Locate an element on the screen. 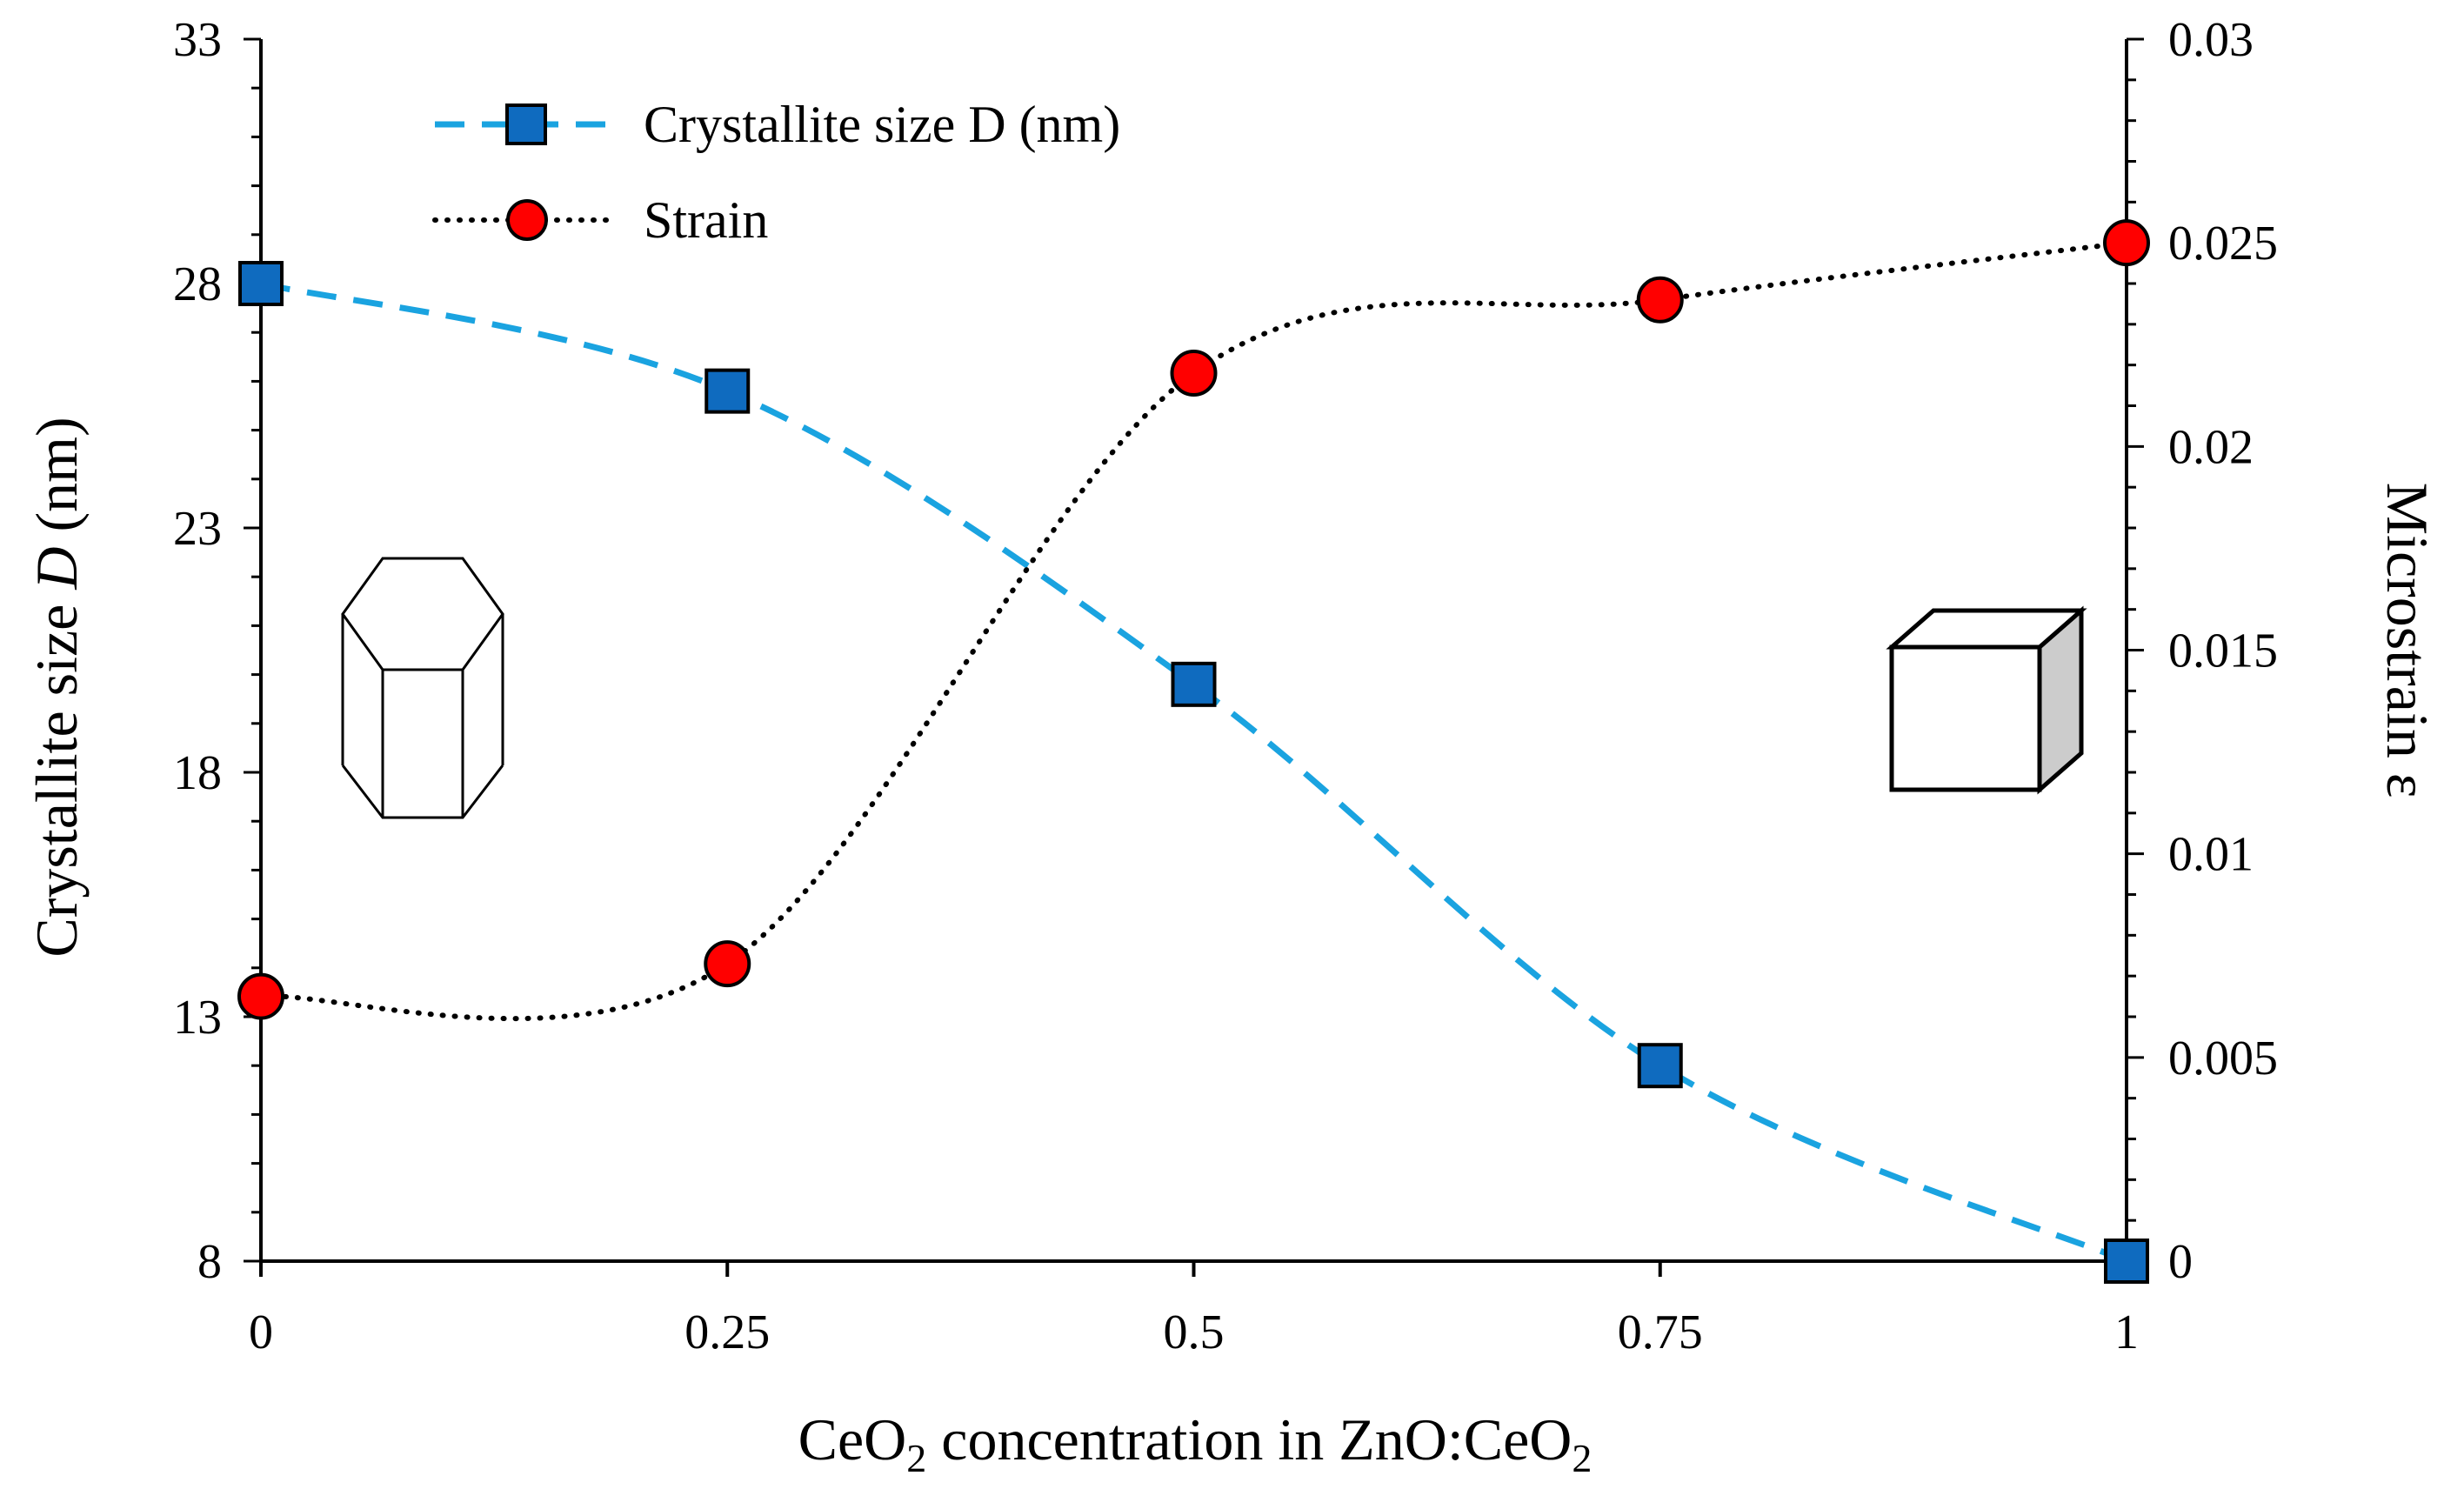 The width and height of the screenshot is (2464, 1489). y-left-tick-label: 28 is located at coordinates (197, 284).